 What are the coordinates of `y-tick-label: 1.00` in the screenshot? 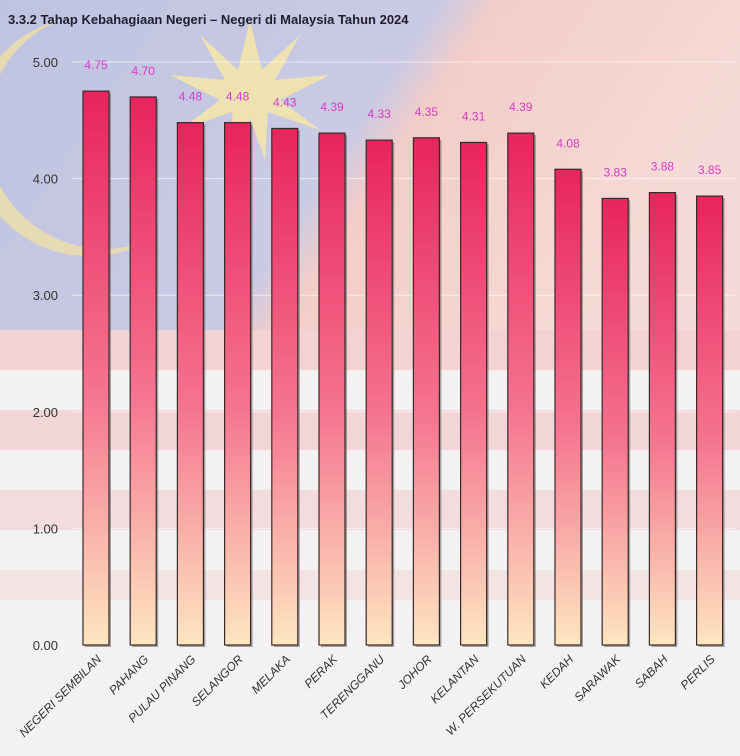 It's located at (45, 528).